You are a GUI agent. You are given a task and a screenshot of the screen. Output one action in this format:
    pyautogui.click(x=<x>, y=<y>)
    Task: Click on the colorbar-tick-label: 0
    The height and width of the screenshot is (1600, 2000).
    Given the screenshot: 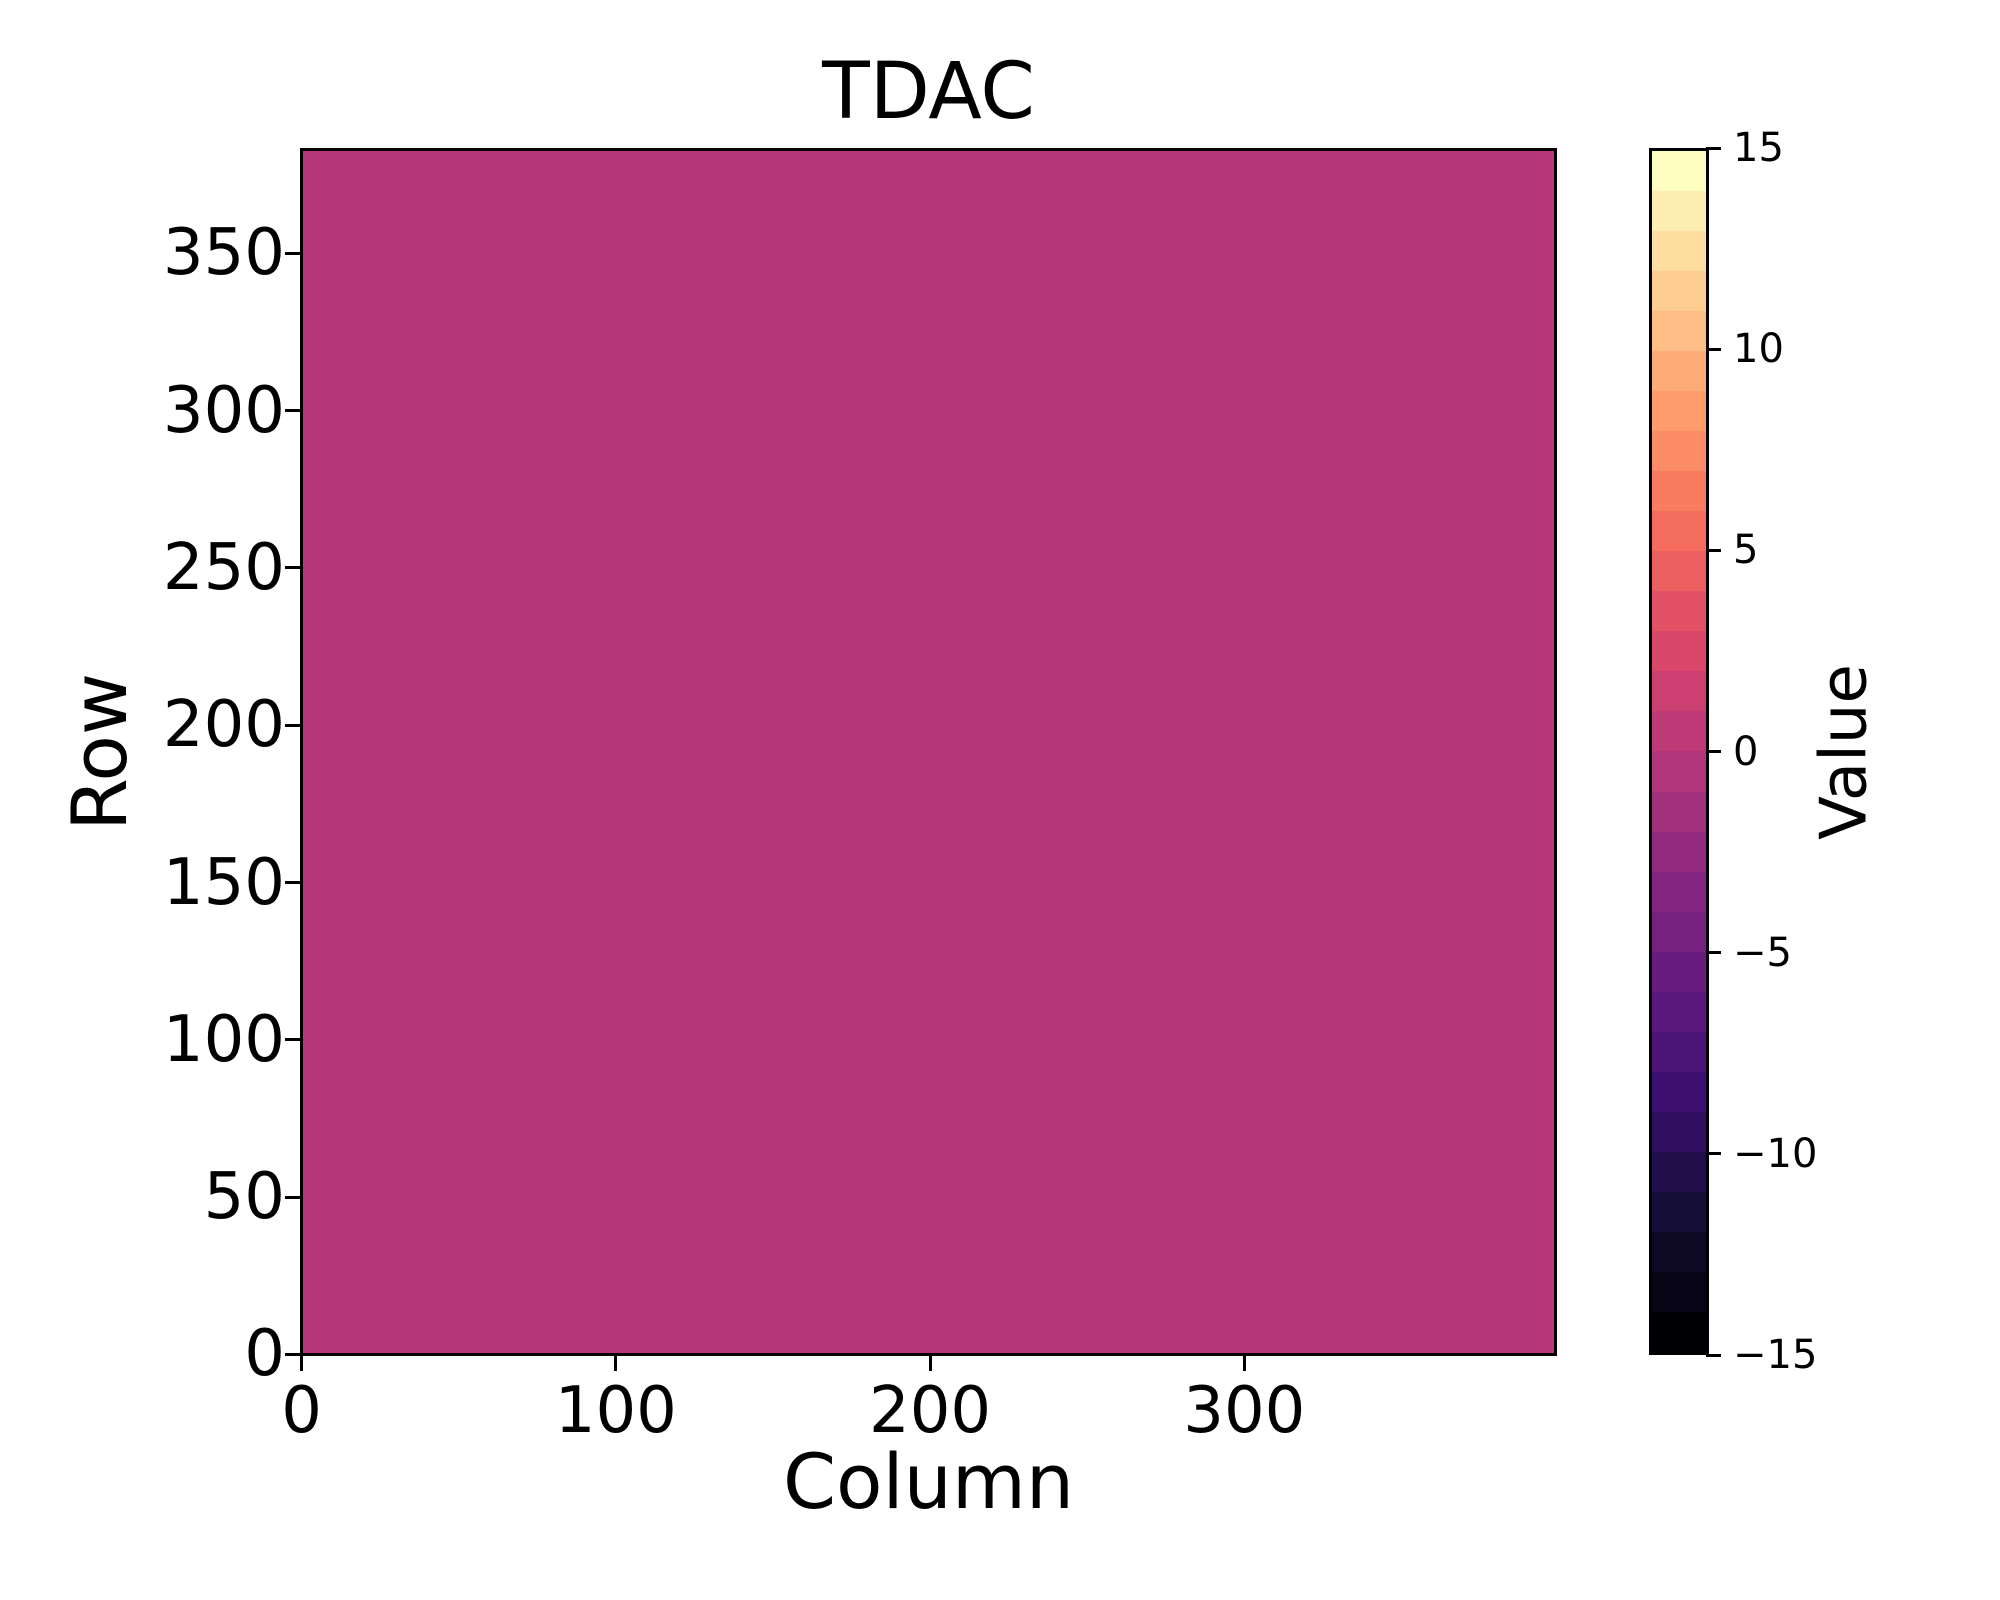 What is the action you would take?
    pyautogui.click(x=1746, y=751)
    